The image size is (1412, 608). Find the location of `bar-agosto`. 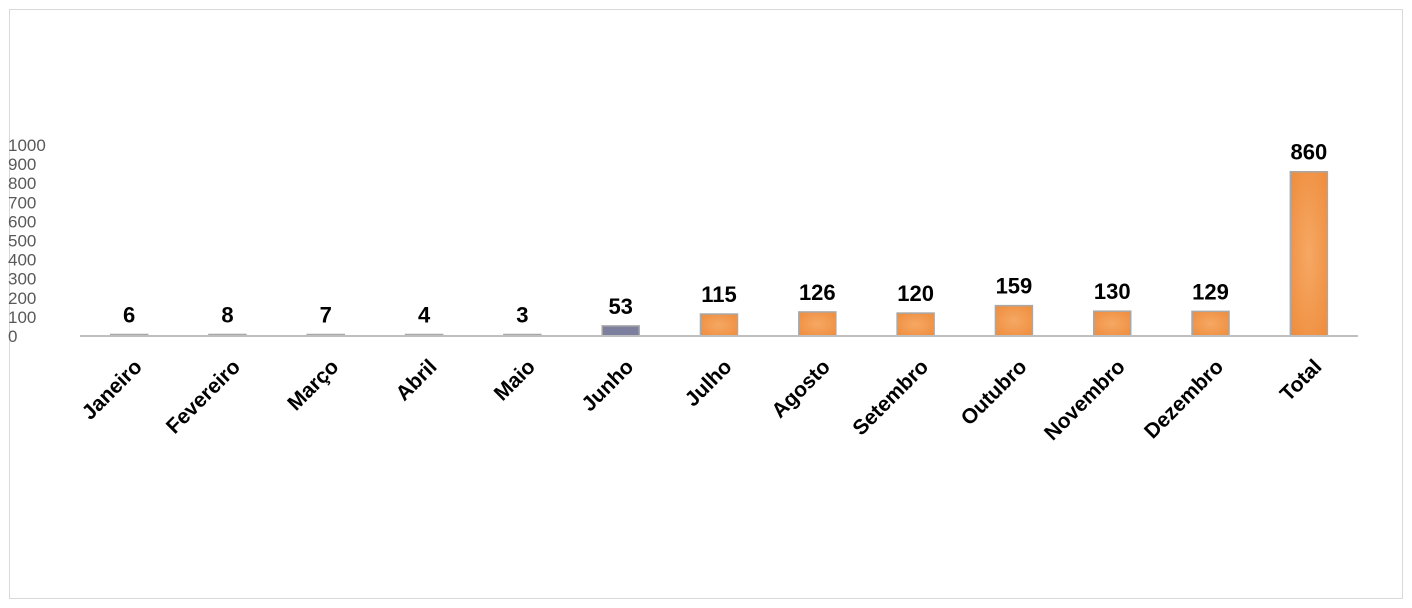

bar-agosto is located at coordinates (817, 324).